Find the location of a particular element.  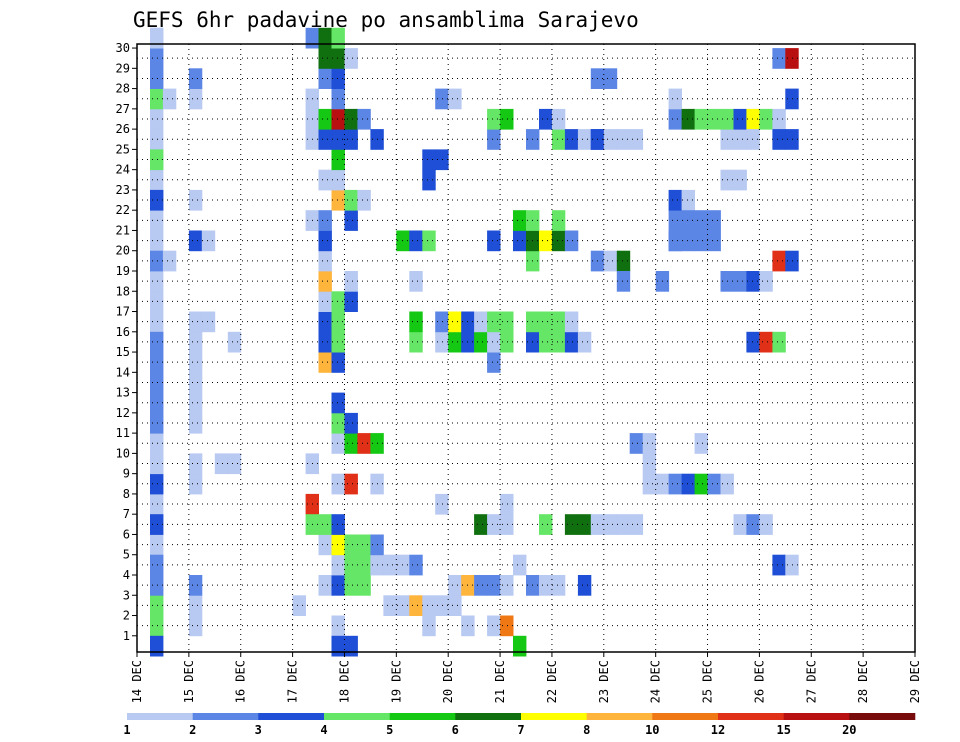

x-tick-label: 28 DEC is located at coordinates (863, 681).